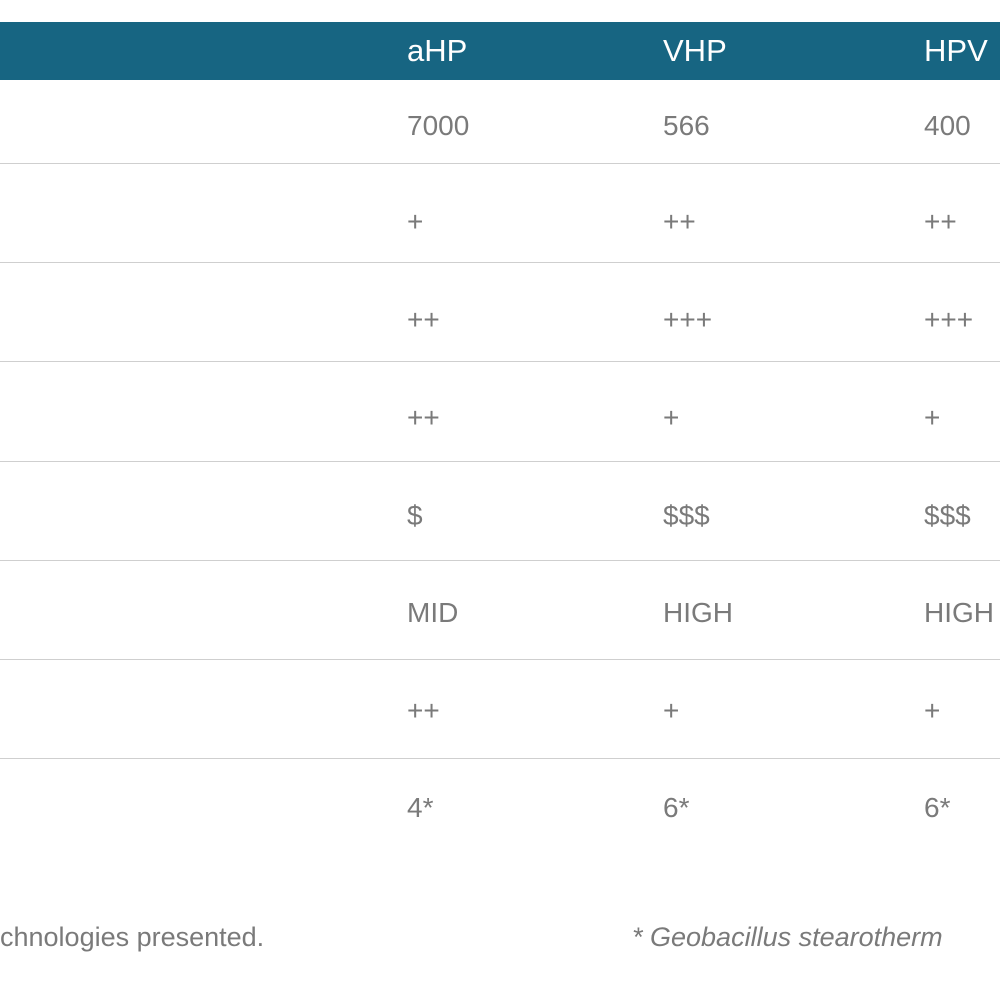 The height and width of the screenshot is (1000, 1000). Describe the element at coordinates (787, 937) in the screenshot. I see `footnote: * Geobacillus stearotherm` at that location.